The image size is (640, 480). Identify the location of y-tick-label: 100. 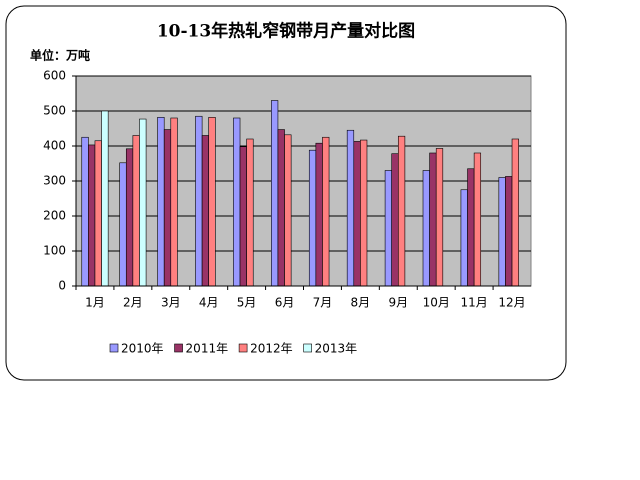
(54, 251).